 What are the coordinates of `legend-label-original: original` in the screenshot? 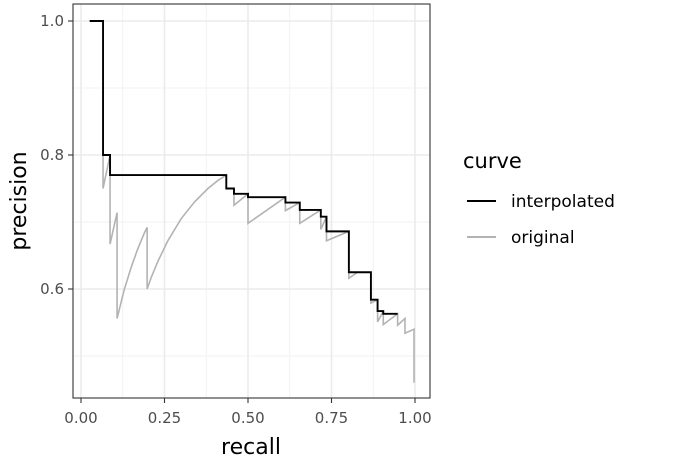 It's located at (543, 238).